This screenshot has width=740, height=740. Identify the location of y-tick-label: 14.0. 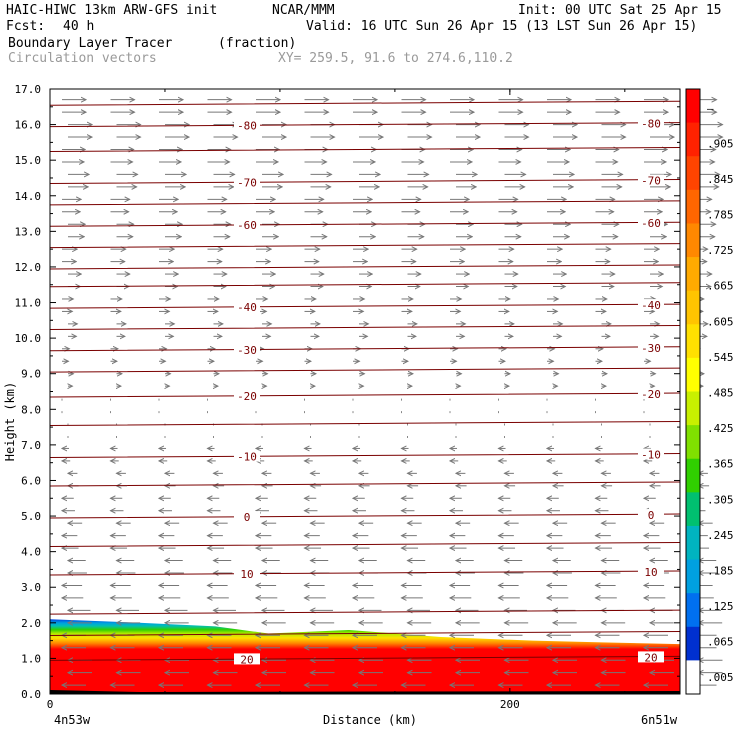
(28, 196).